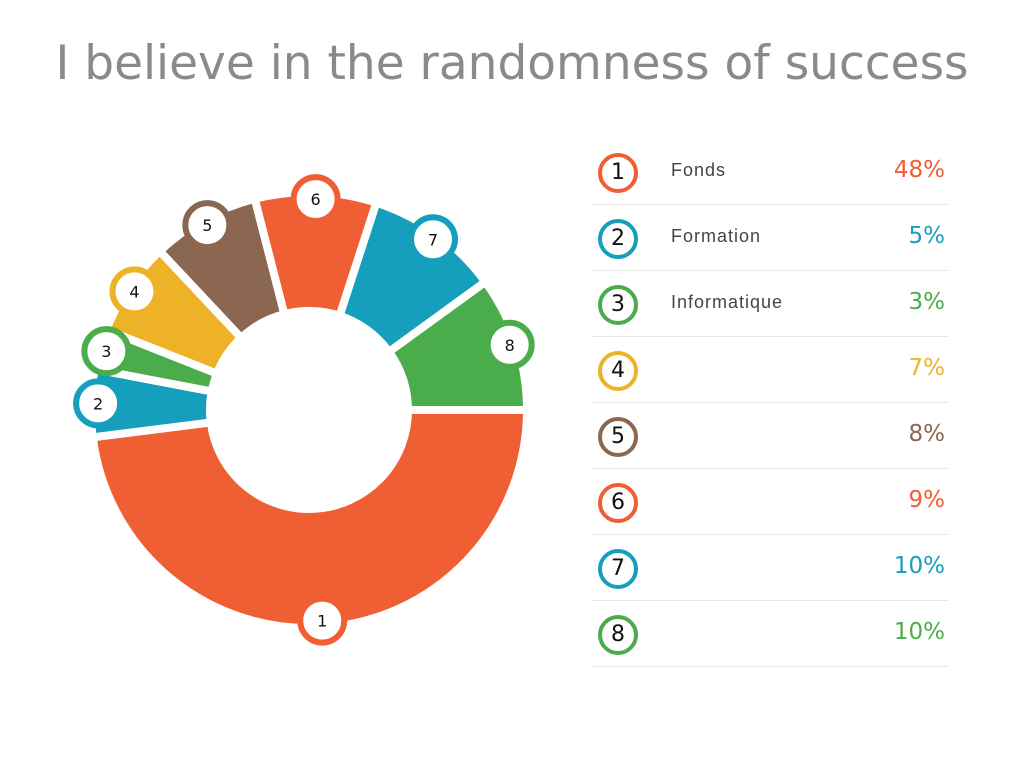  Describe the element at coordinates (618, 503) in the screenshot. I see `legend-number-badge: 6` at that location.